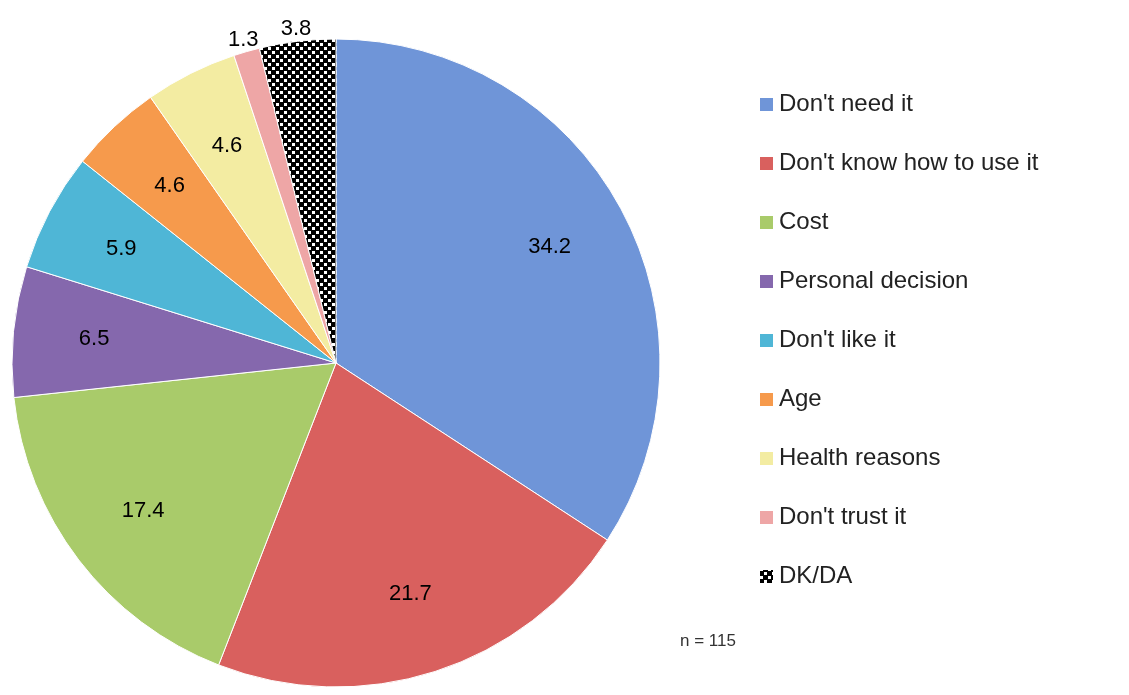 The height and width of the screenshot is (695, 1129). What do you see at coordinates (846, 103) in the screenshot?
I see `legend-label: Don't need it` at bounding box center [846, 103].